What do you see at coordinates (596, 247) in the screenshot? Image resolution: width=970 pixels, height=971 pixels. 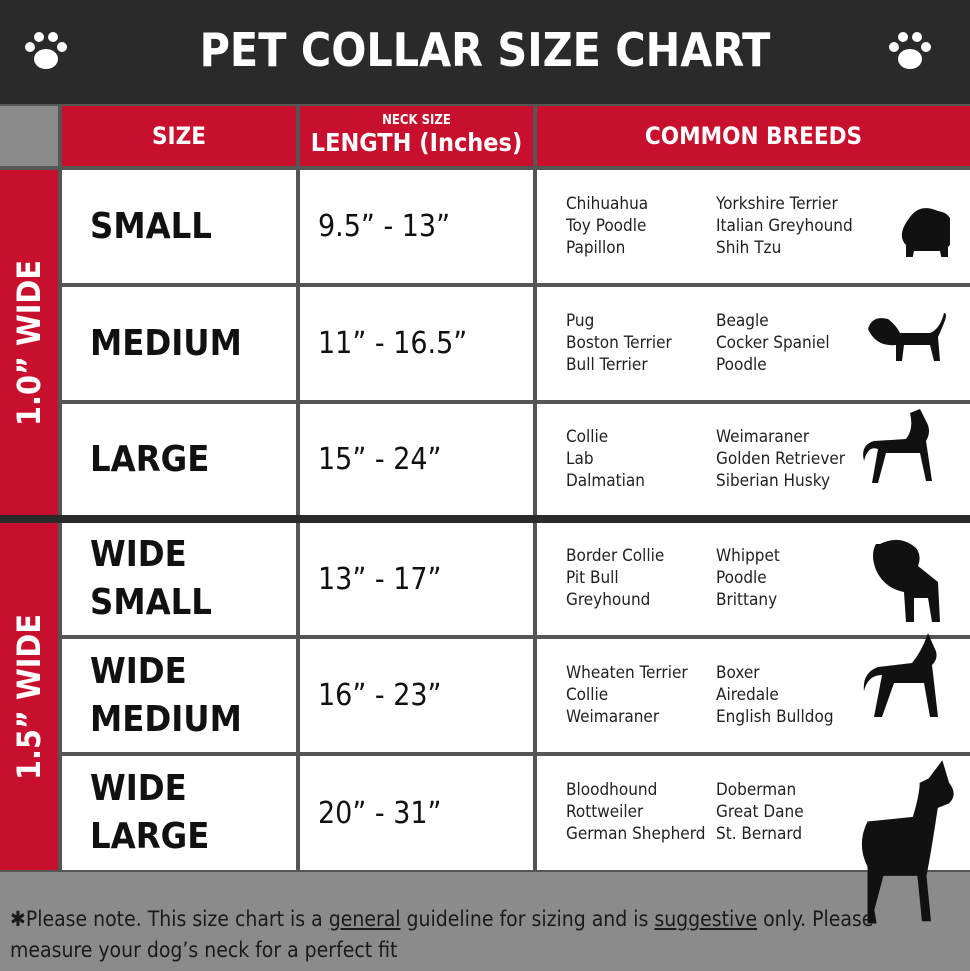 I see `breed-name: Papillon` at bounding box center [596, 247].